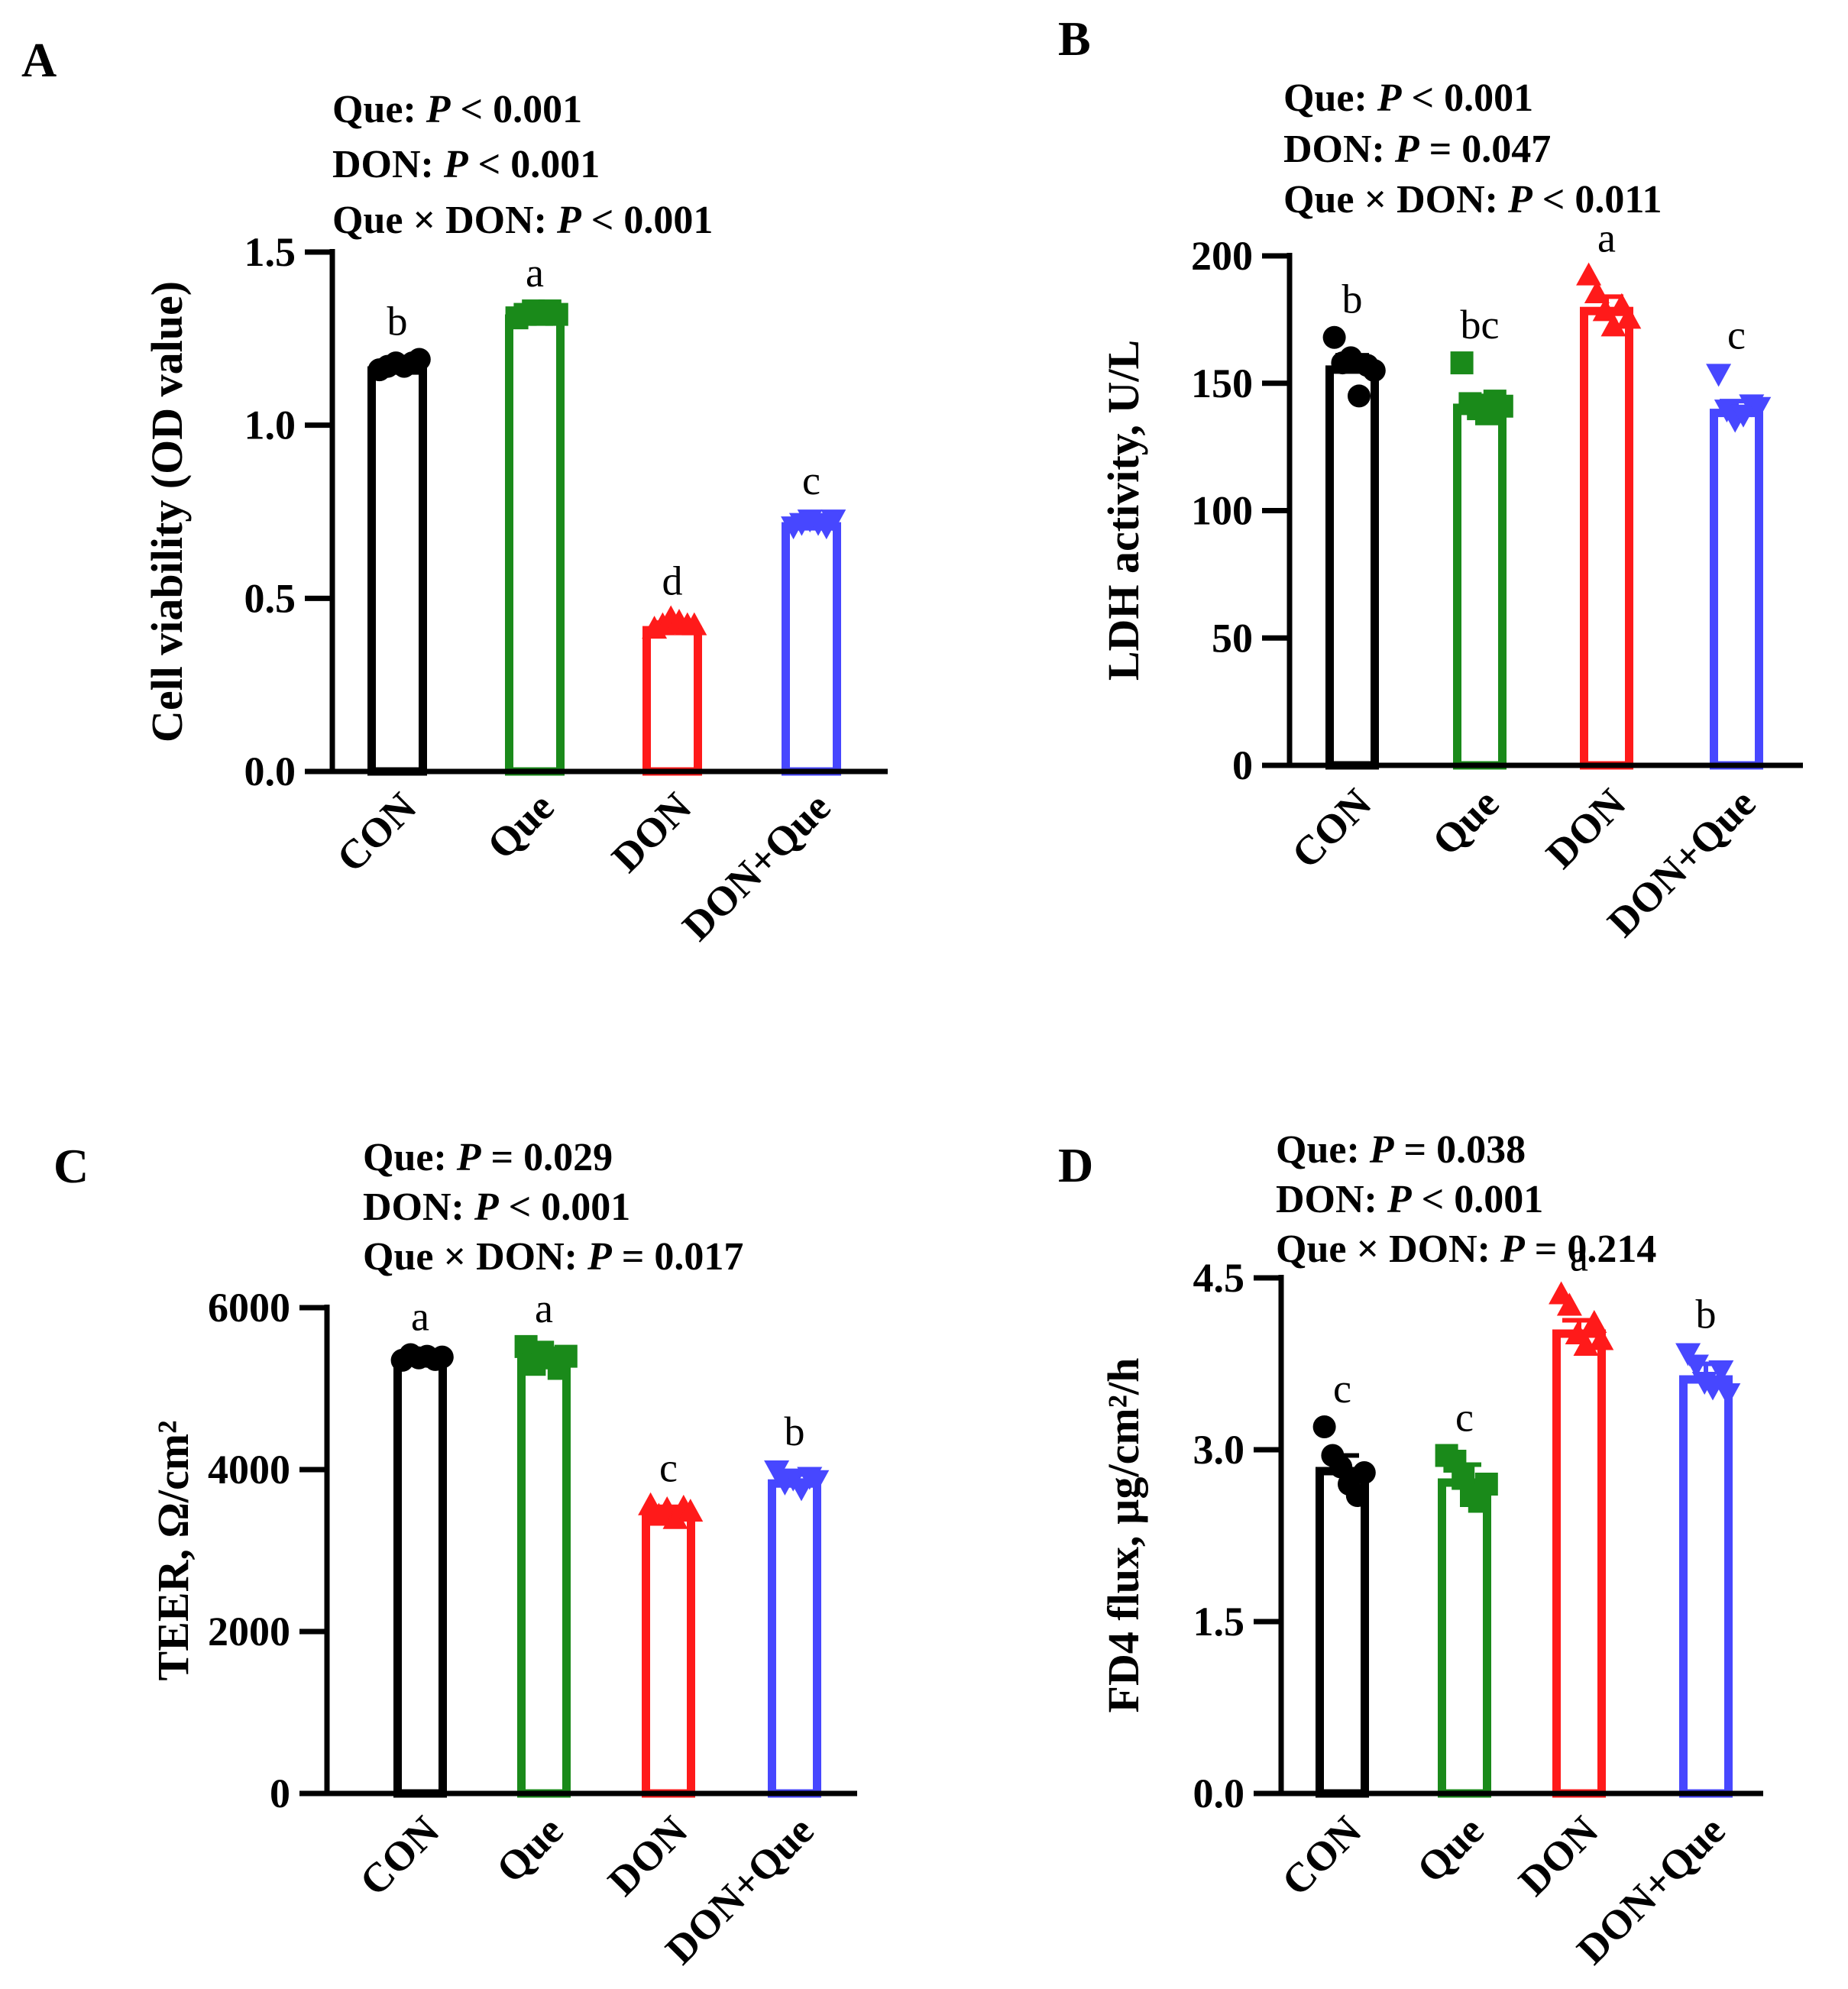 The height and width of the screenshot is (1989, 1848). Describe the element at coordinates (1219, 1622) in the screenshot. I see `y-tick-label: 1.5` at that location.